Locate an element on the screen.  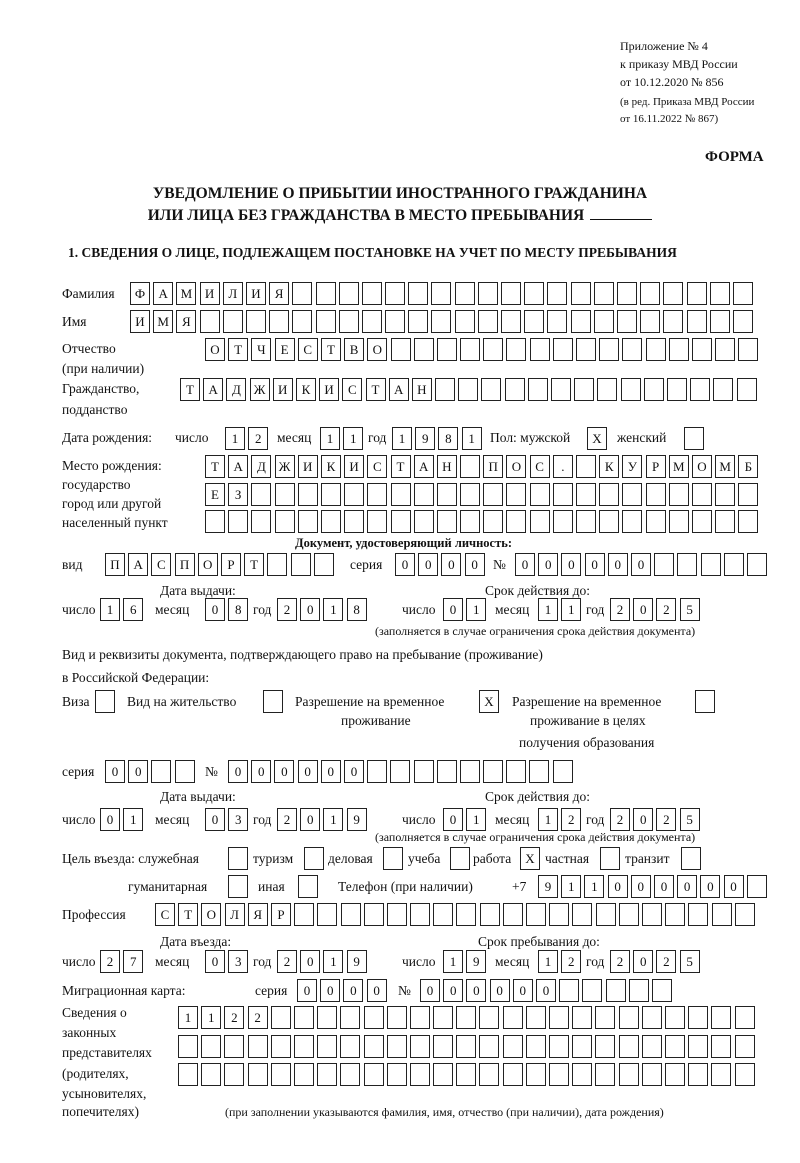
male-checkbox: X is located at coordinates (598, 438).